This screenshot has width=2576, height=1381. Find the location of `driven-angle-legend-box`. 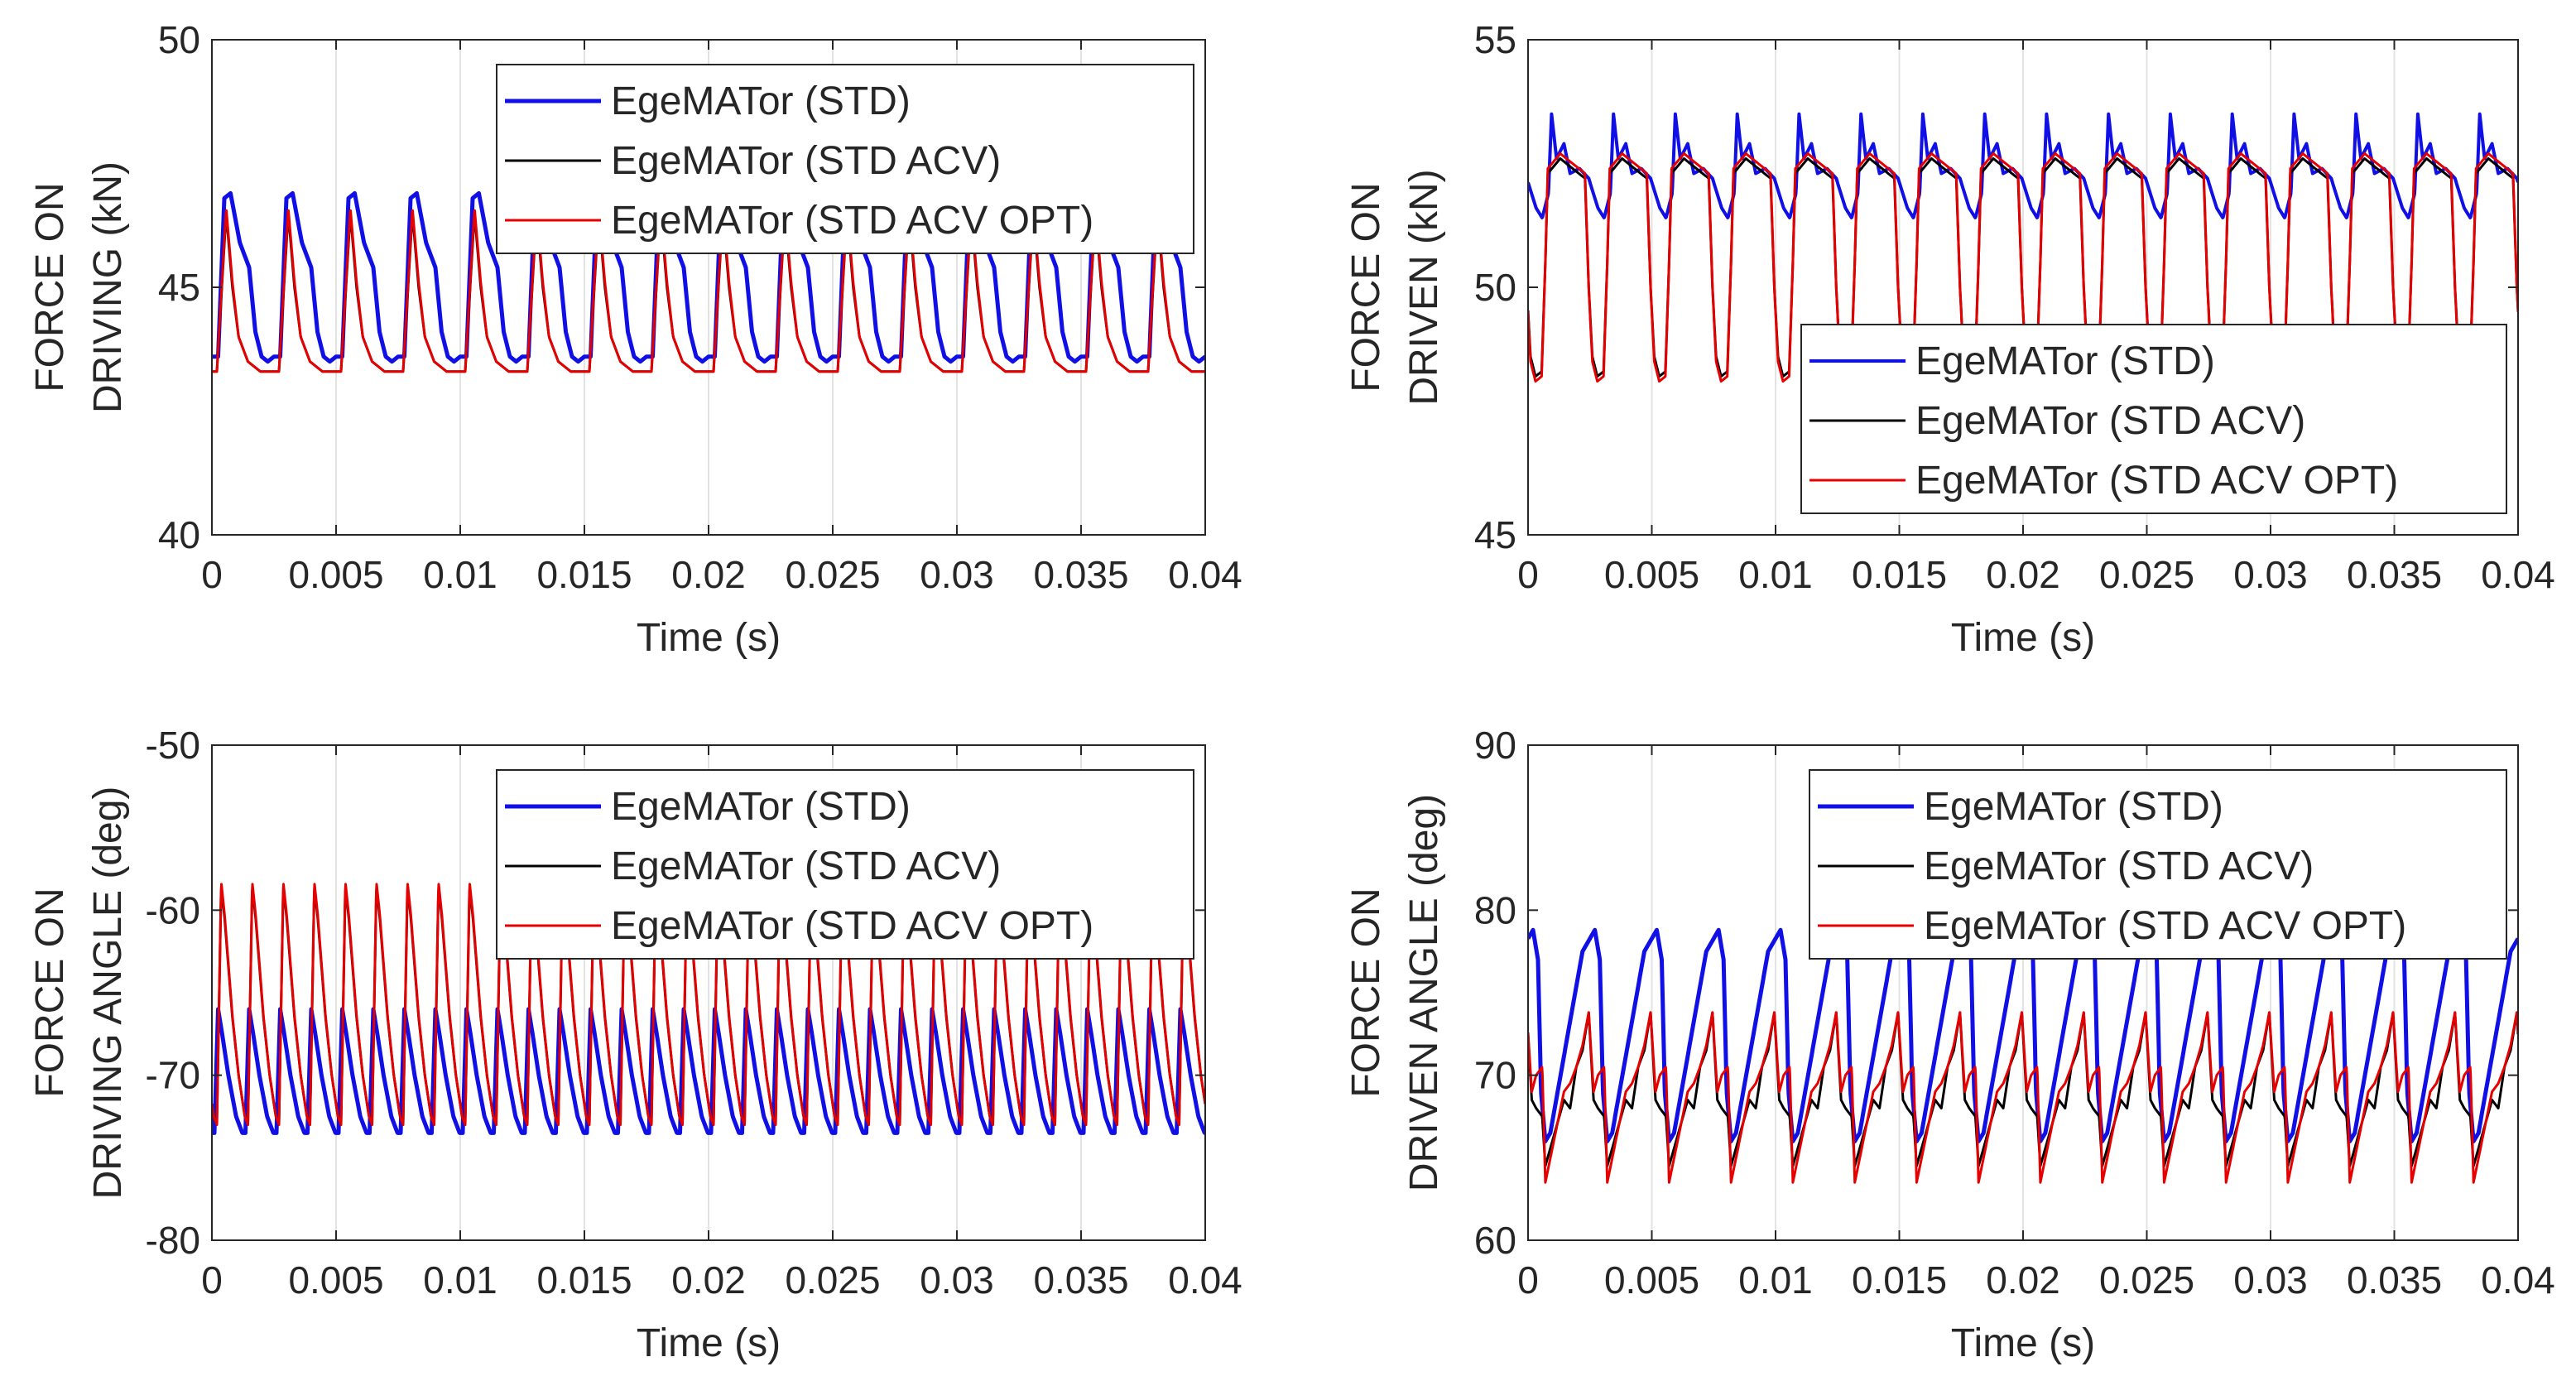

driven-angle-legend-box is located at coordinates (2158, 864).